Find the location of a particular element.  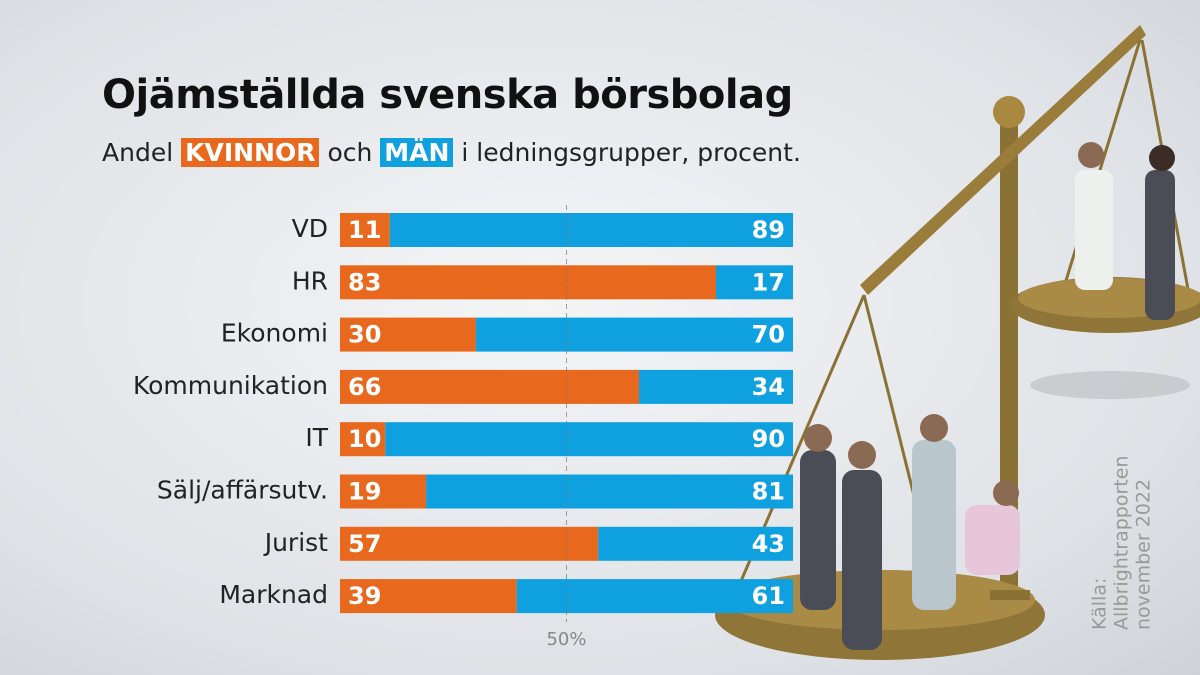

subtitle-text: Andel is located at coordinates (138, 152).